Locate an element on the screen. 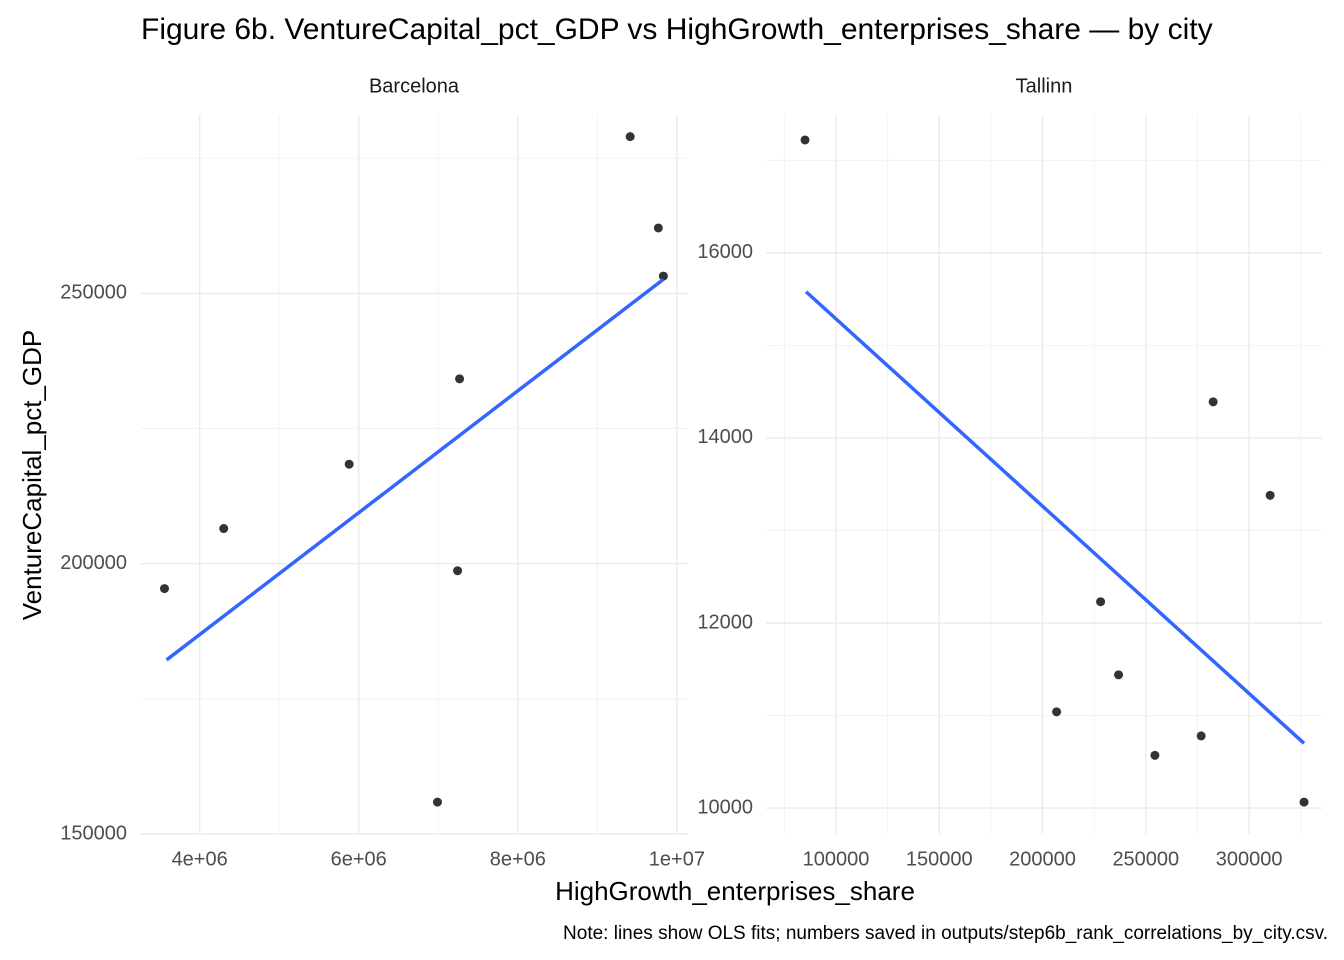 The image size is (1344, 960). y-tick-label: 16000 is located at coordinates (725, 252).